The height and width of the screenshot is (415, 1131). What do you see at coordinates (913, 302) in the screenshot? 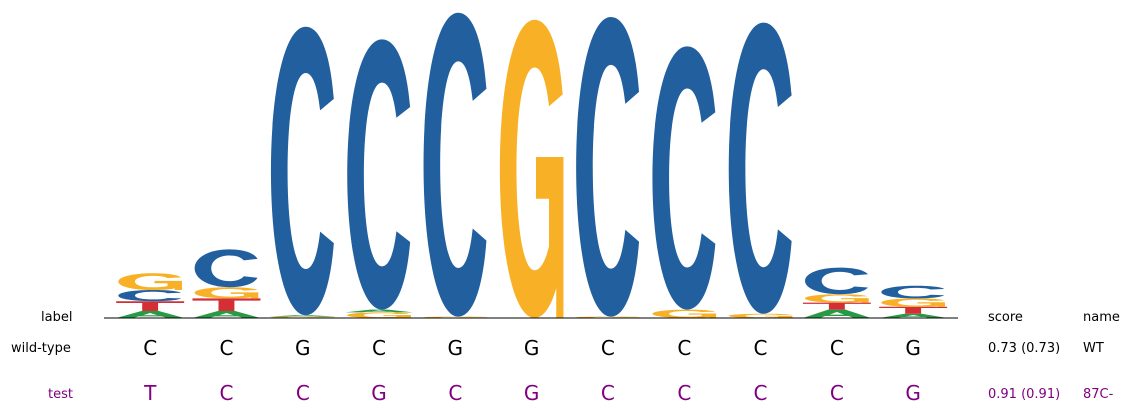
I see `logo-letter-g-pos11` at bounding box center [913, 302].